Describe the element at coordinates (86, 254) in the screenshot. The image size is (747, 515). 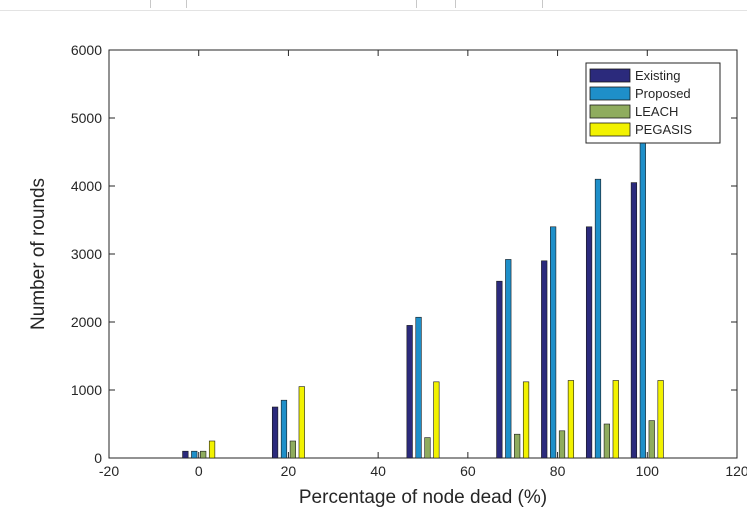
I see `y-tick-label: 3000` at that location.